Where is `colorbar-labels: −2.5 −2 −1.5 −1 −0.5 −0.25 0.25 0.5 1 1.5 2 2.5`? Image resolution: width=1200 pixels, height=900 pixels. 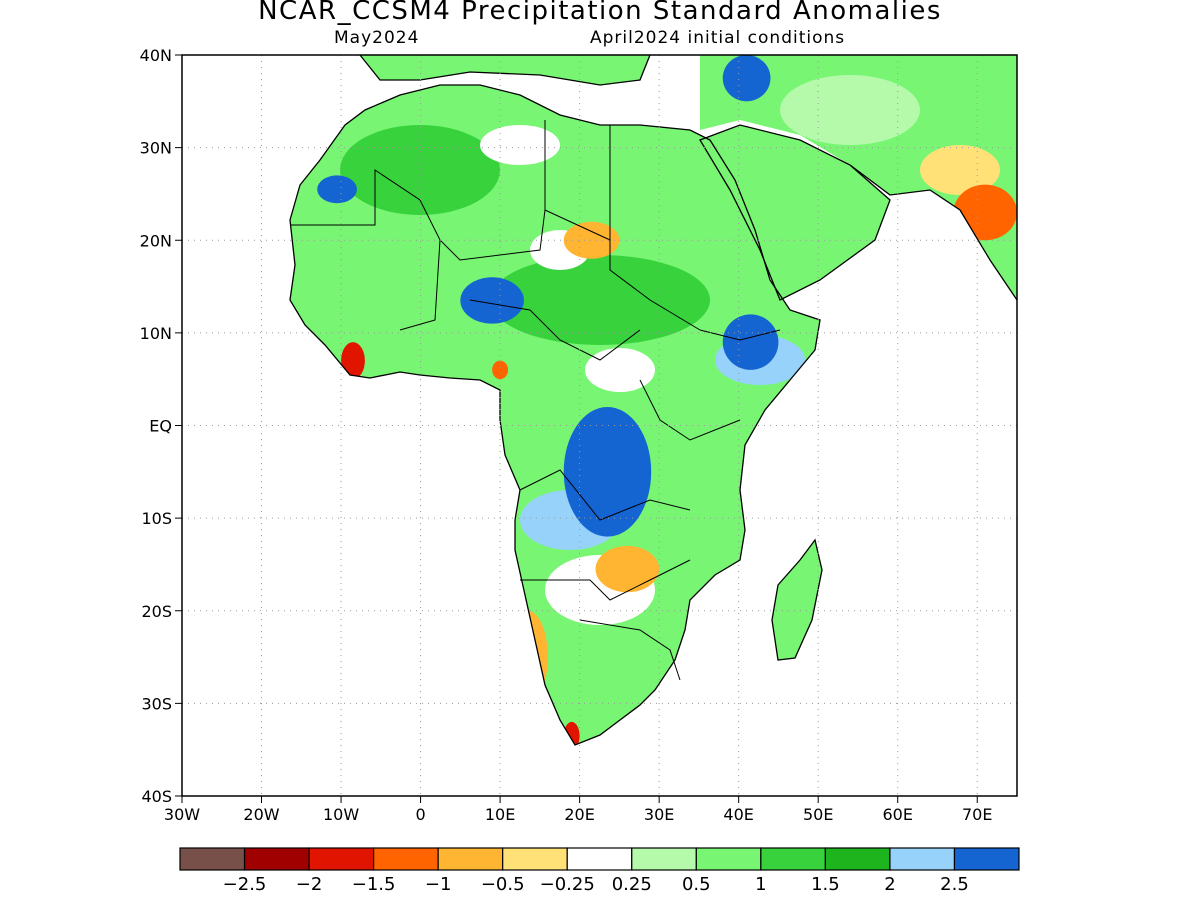
colorbar-labels: −2.5 −2 −1.5 −1 −0.5 −0.25 0.25 0.5 1 1.5 2 2.5 is located at coordinates (596, 884).